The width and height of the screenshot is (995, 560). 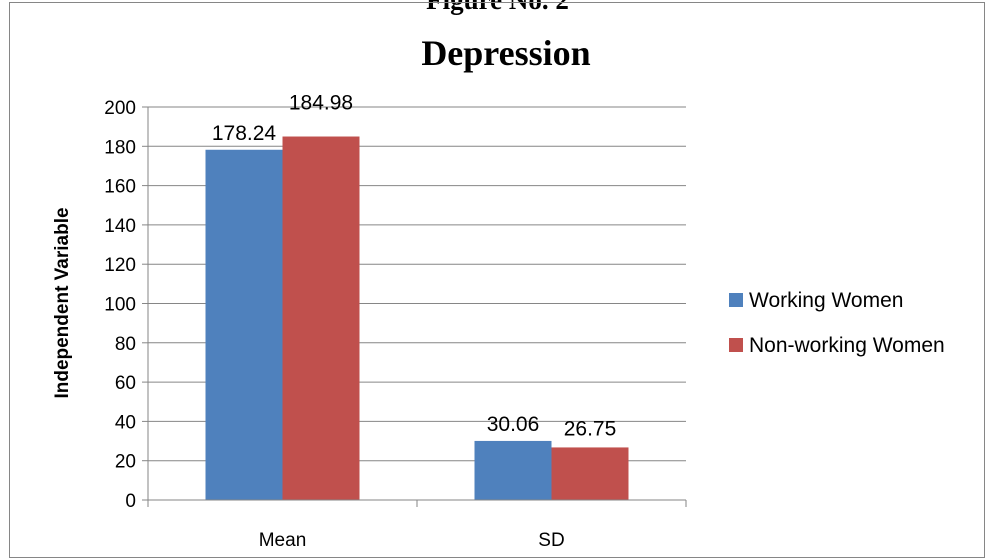 What do you see at coordinates (244, 133) in the screenshot?
I see `data-label: 178.24` at bounding box center [244, 133].